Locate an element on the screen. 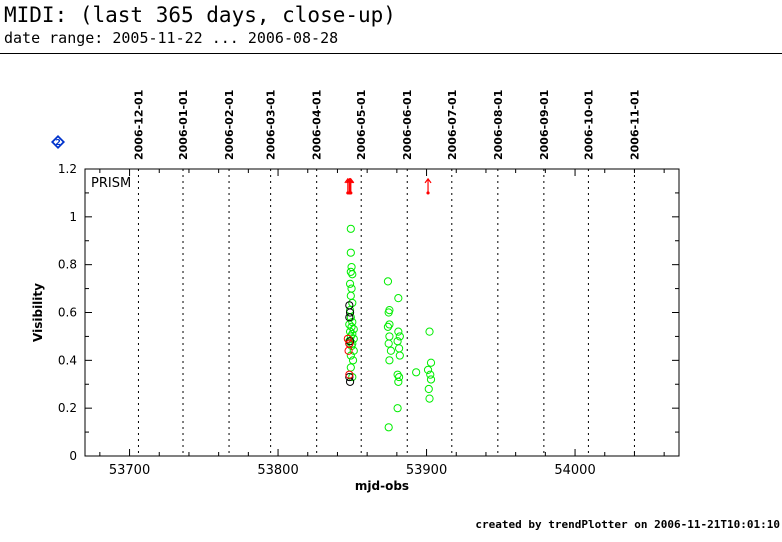 The image size is (782, 542). month-label: 2006-06-01 is located at coordinates (407, 125).